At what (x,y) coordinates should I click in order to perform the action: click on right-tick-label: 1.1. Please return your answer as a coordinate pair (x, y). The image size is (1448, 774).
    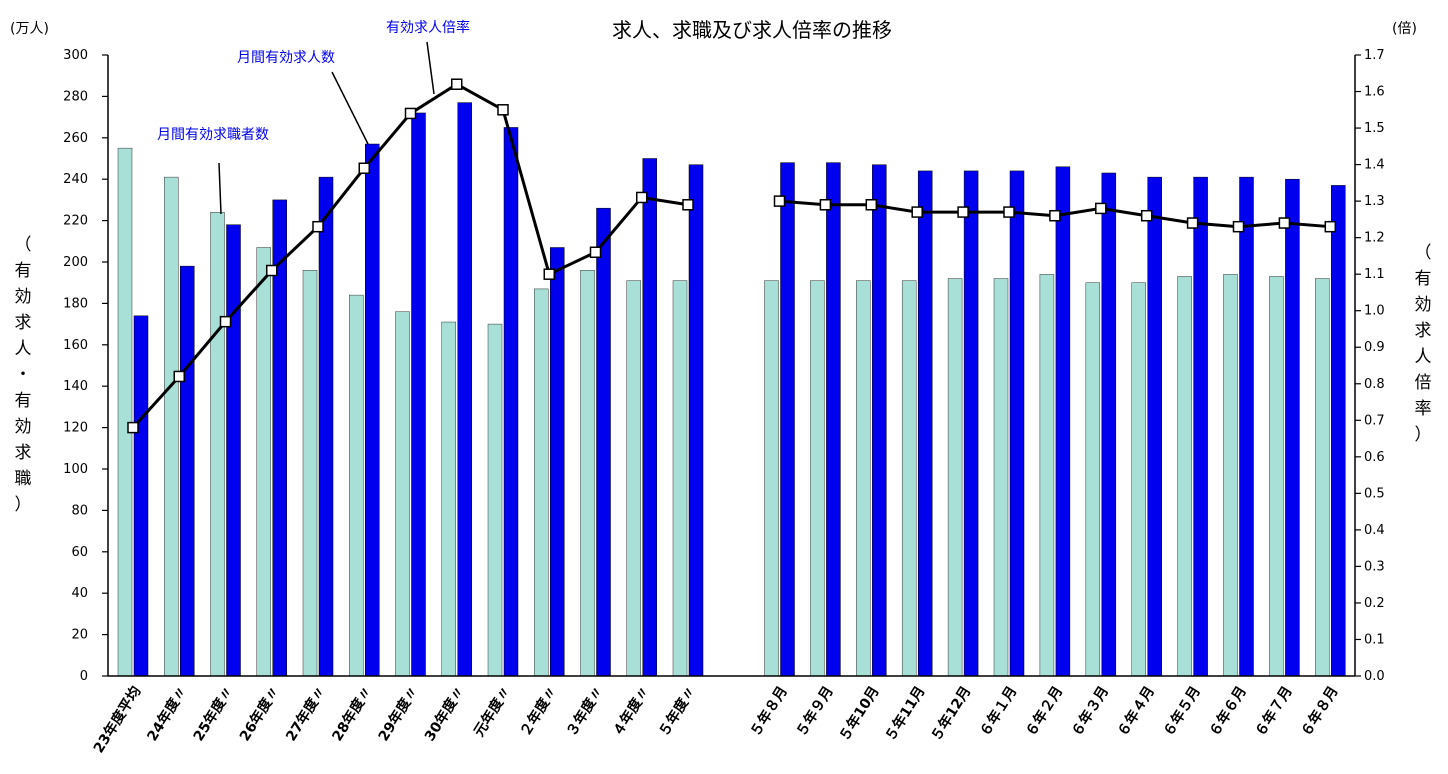
    Looking at the image, I should click on (1374, 274).